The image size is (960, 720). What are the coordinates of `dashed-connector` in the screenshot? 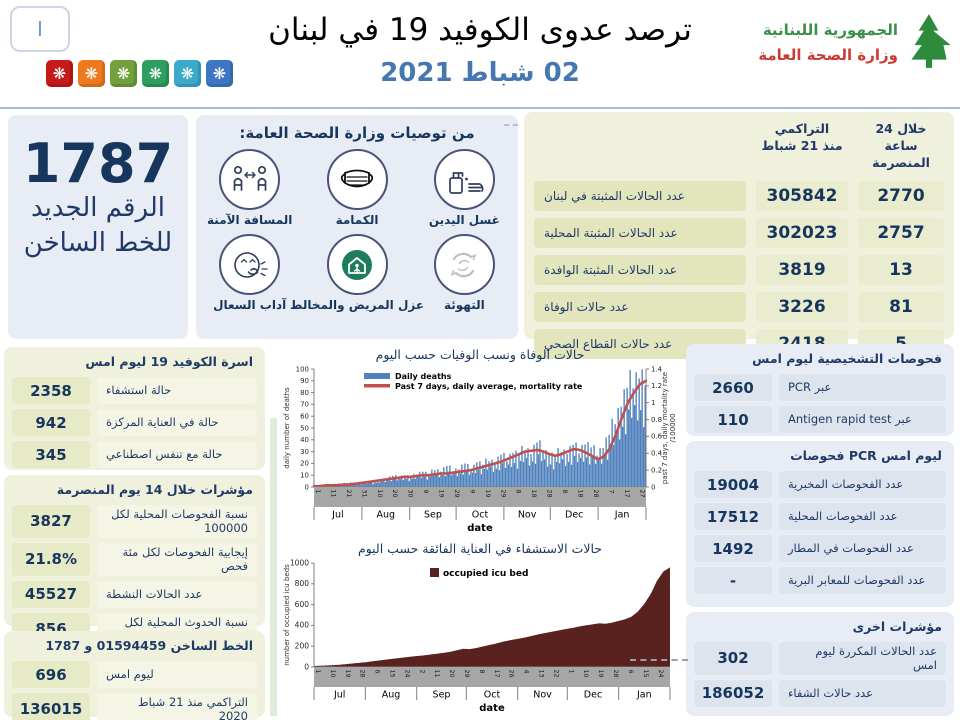 It's located at (511, 125).